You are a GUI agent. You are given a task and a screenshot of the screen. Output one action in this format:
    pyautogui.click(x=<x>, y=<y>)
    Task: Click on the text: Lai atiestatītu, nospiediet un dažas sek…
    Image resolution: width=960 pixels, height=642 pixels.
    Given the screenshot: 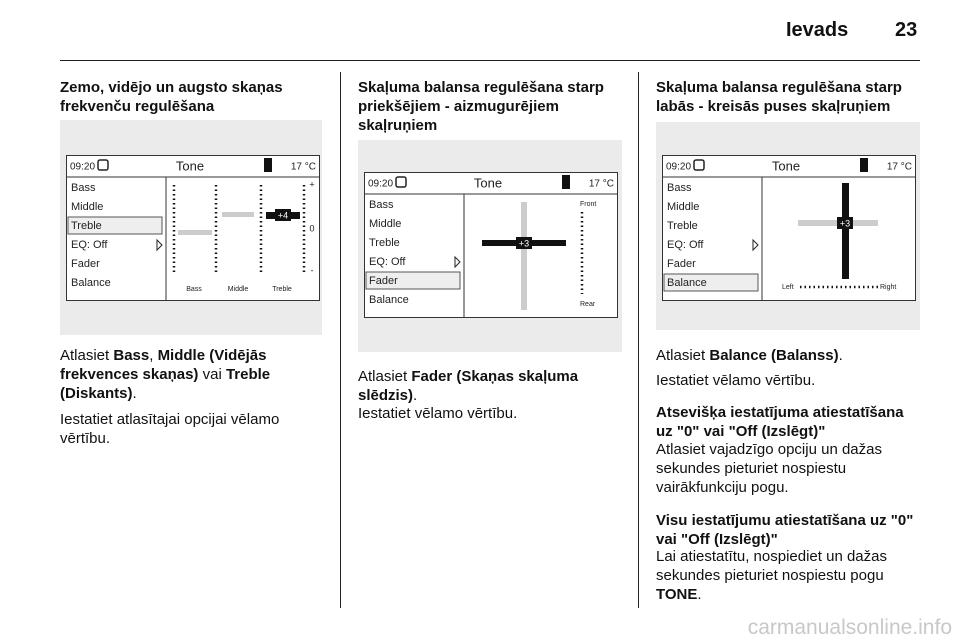 What is the action you would take?
    pyautogui.click(x=771, y=566)
    